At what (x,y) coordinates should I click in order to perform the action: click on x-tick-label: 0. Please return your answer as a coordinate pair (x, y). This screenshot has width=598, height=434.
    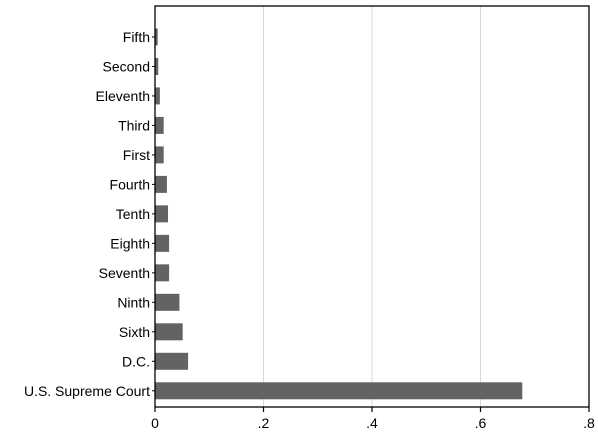
    Looking at the image, I should click on (155, 423).